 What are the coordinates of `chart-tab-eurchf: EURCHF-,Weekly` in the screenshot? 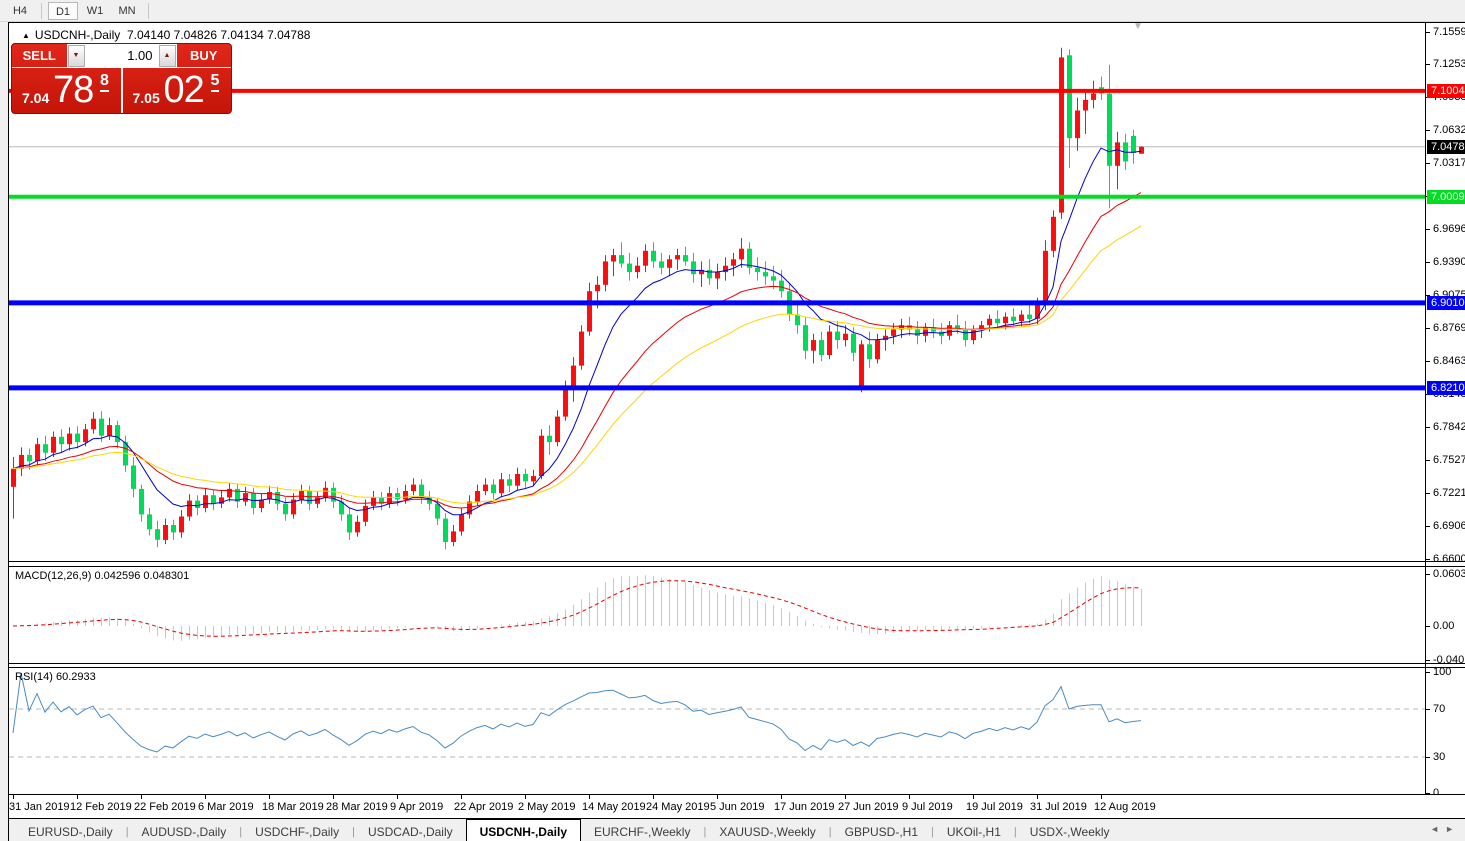 It's located at (642, 832).